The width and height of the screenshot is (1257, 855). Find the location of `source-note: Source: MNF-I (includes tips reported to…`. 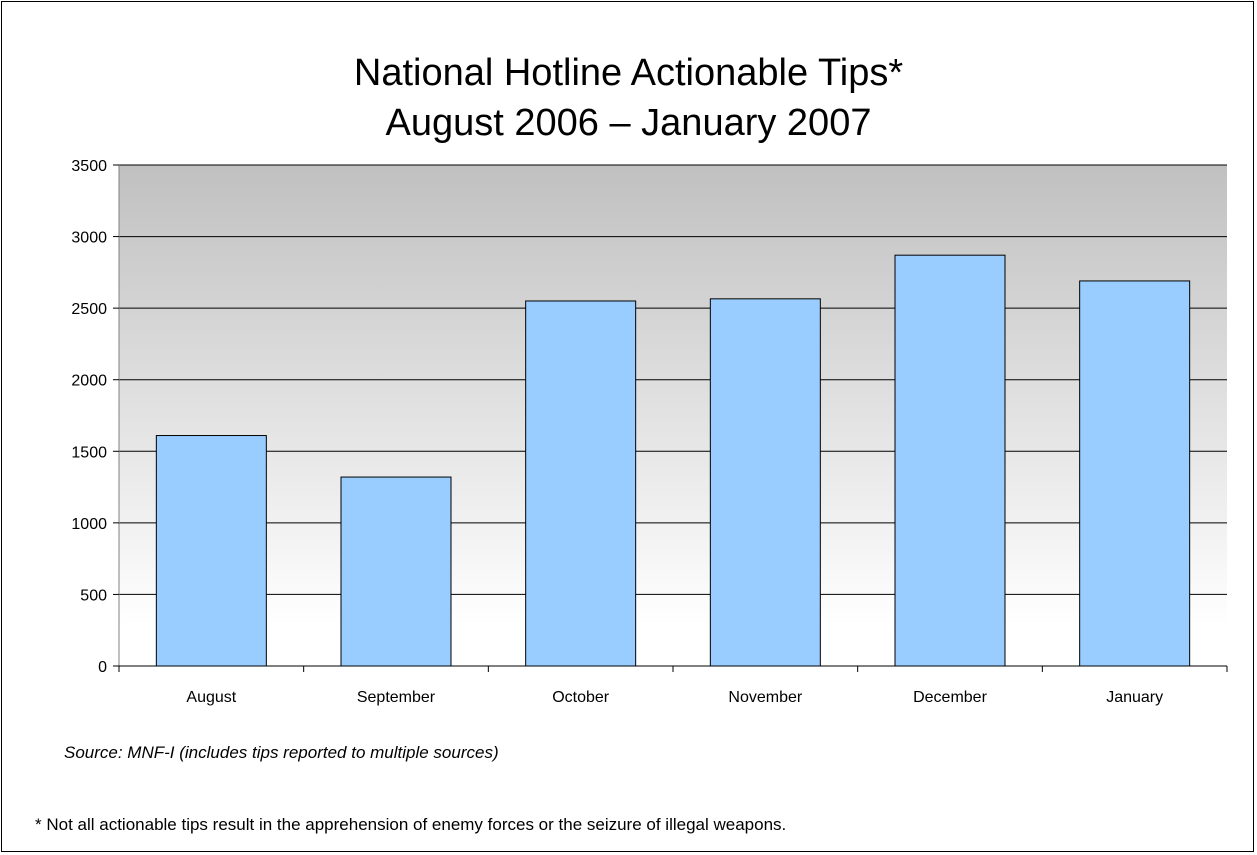

source-note: Source: MNF-I (includes tips reported to… is located at coordinates (281, 752).